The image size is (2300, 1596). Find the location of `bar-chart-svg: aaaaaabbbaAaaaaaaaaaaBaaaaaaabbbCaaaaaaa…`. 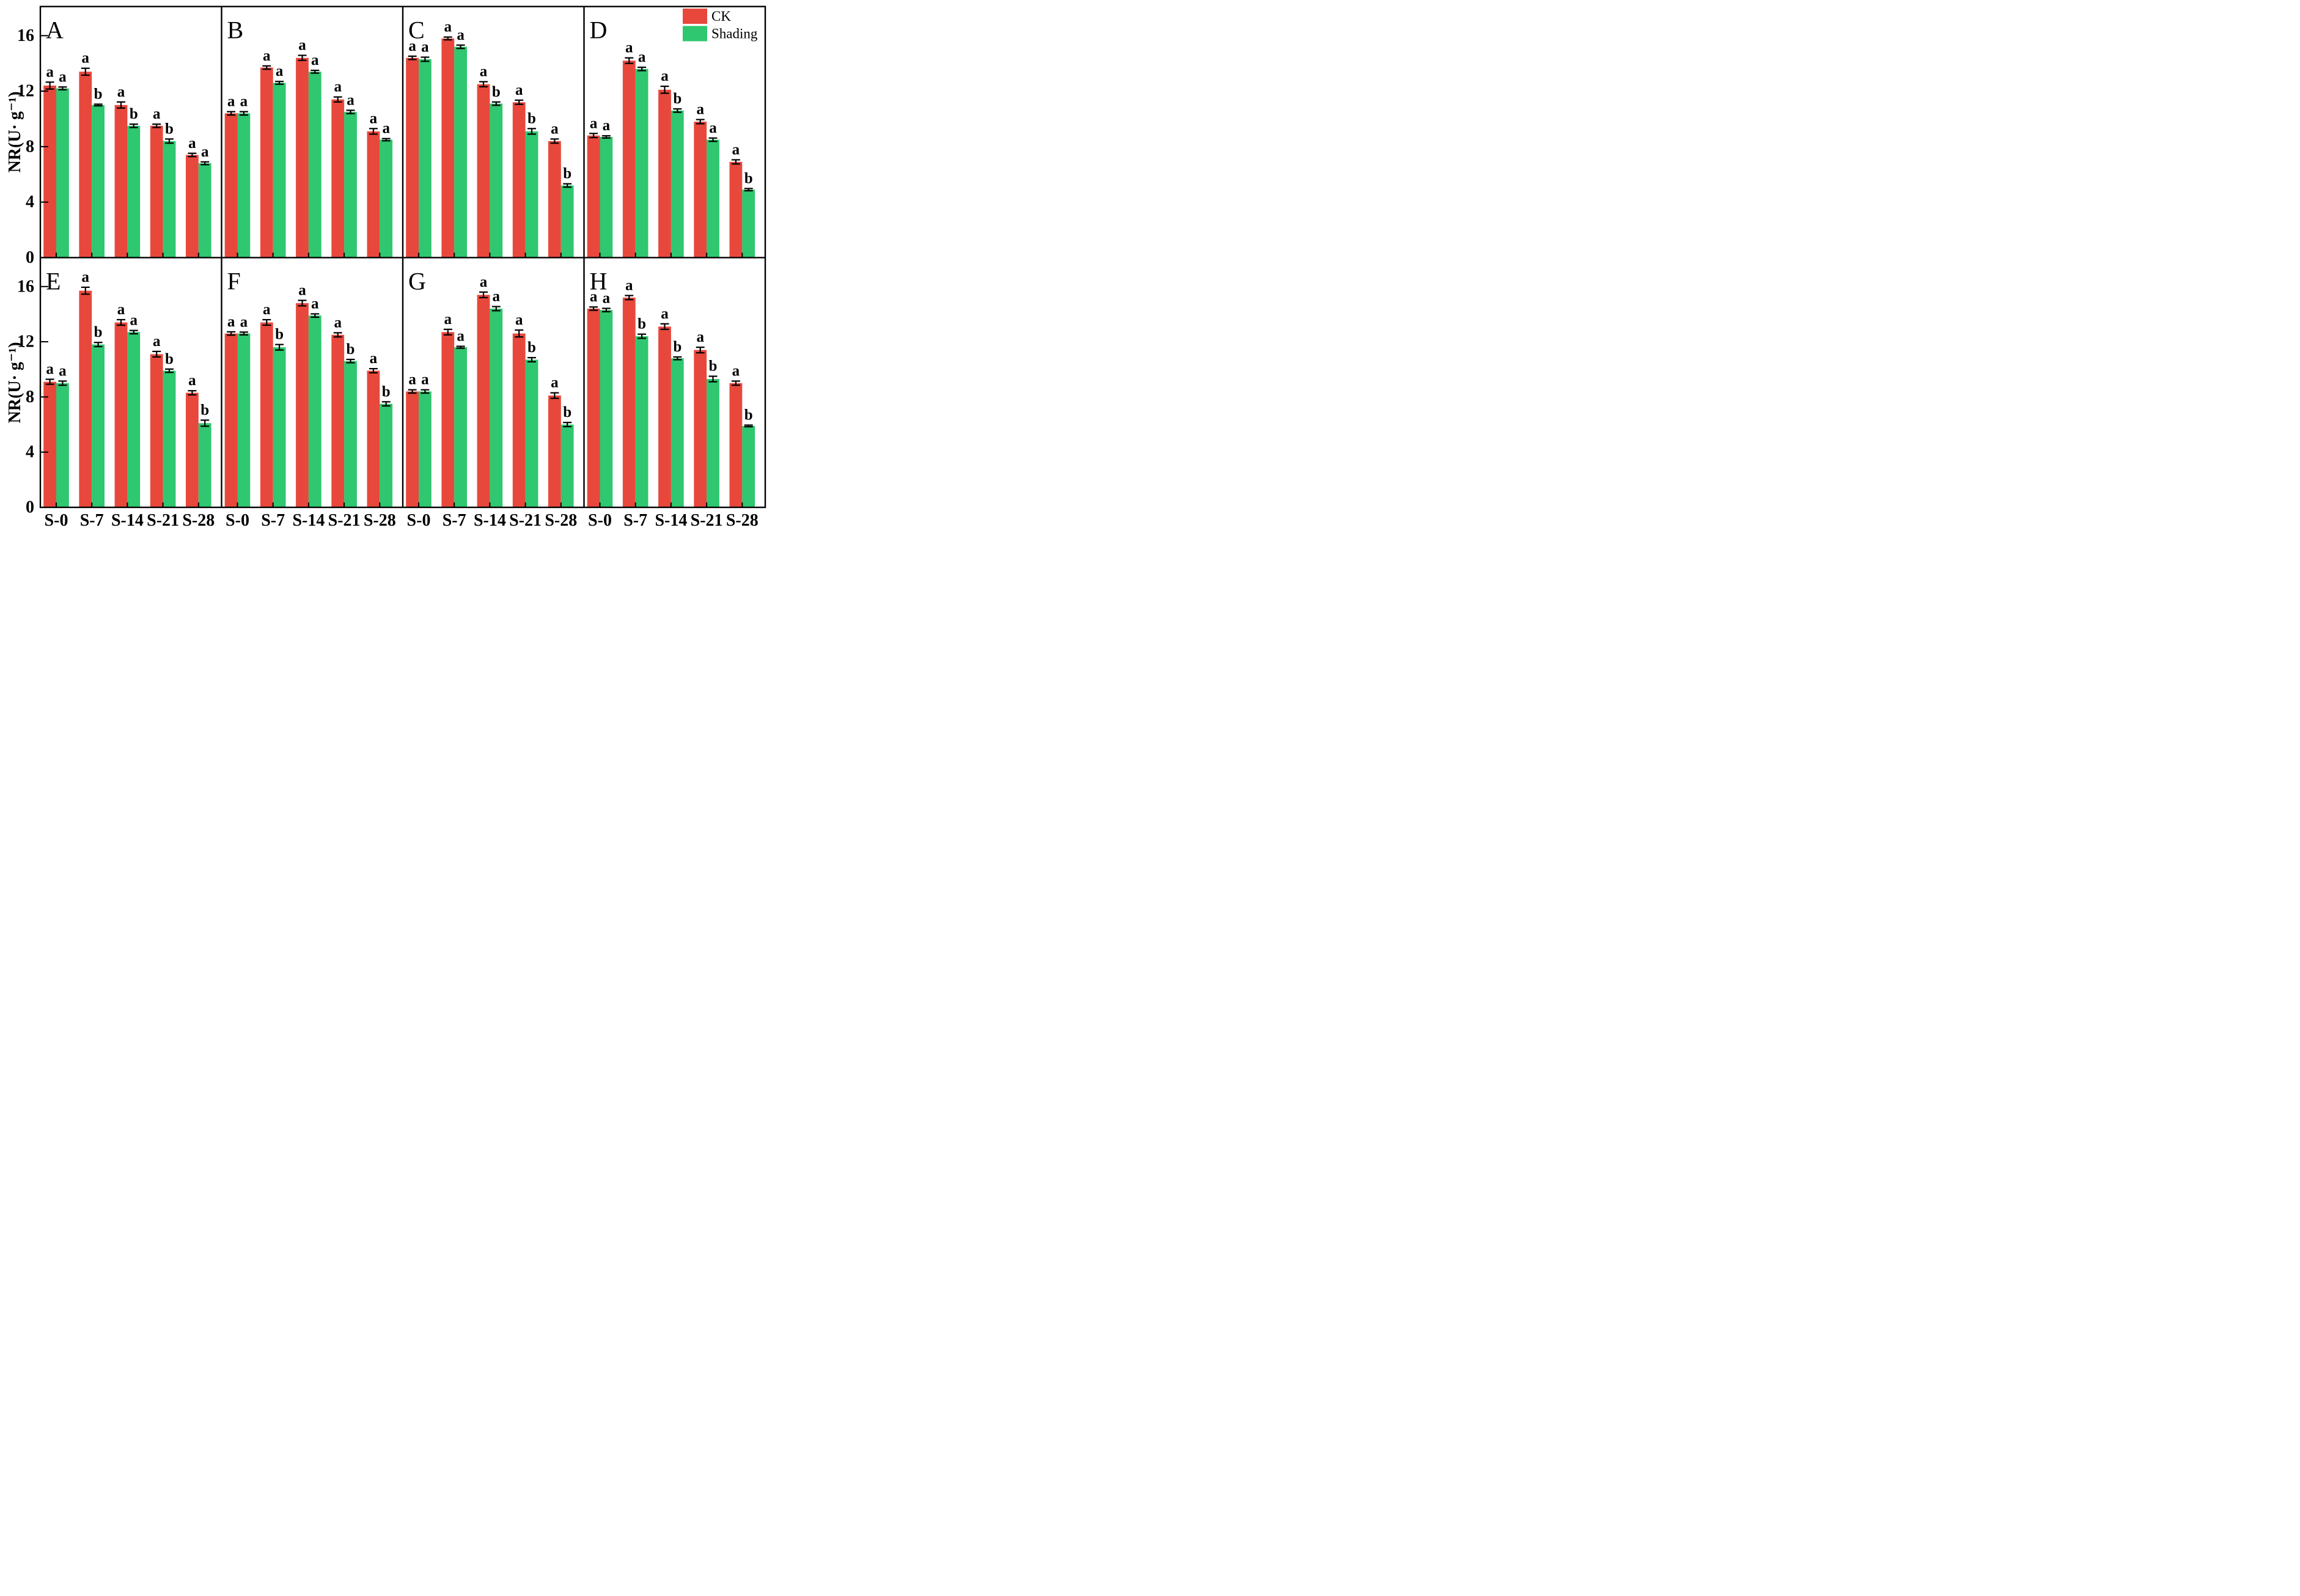

bar-chart-svg: aaaaaabbbaAaaaaaaaaaaBaaaaaaabbbCaaaaaaa… is located at coordinates (391, 268).